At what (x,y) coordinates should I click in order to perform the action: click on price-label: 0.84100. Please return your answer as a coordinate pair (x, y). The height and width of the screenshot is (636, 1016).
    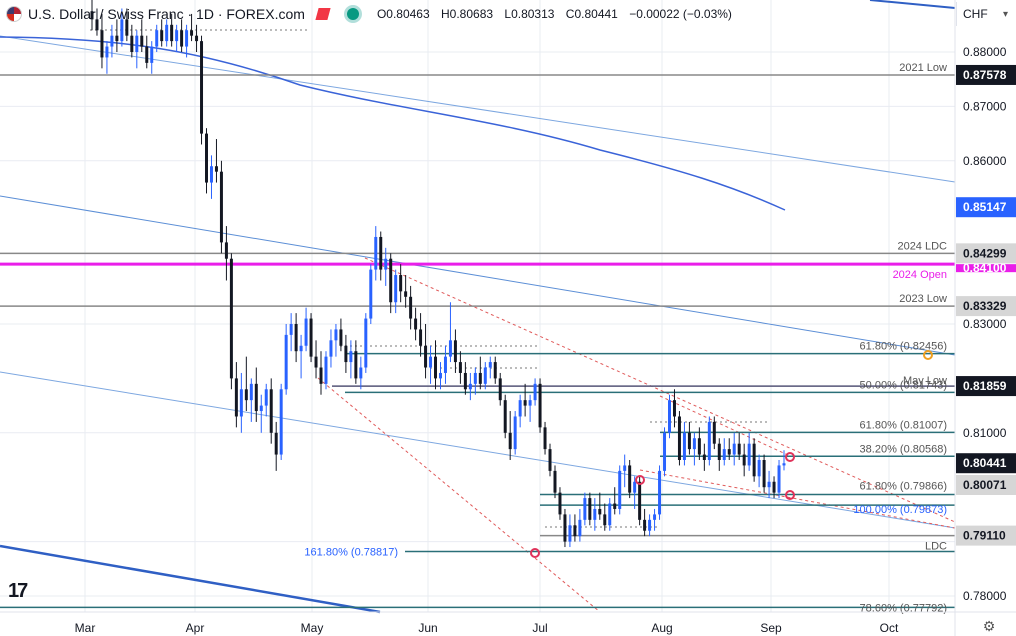
    Looking at the image, I should click on (985, 268).